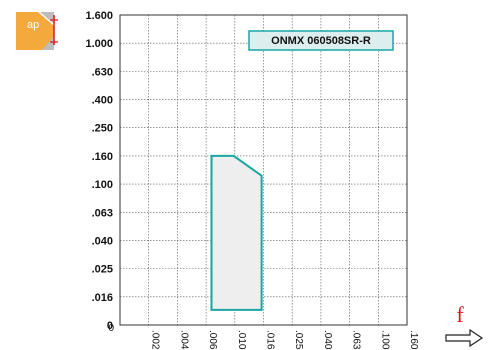  I want to click on x-tick-label: .010, so click(241, 340).